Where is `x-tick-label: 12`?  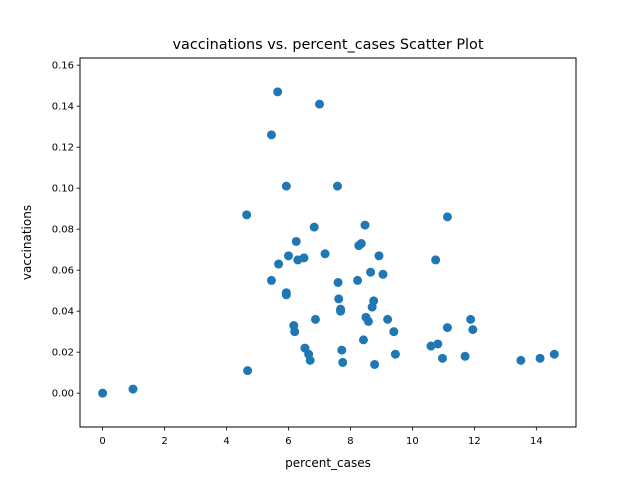
x-tick-label: 12 is located at coordinates (474, 441).